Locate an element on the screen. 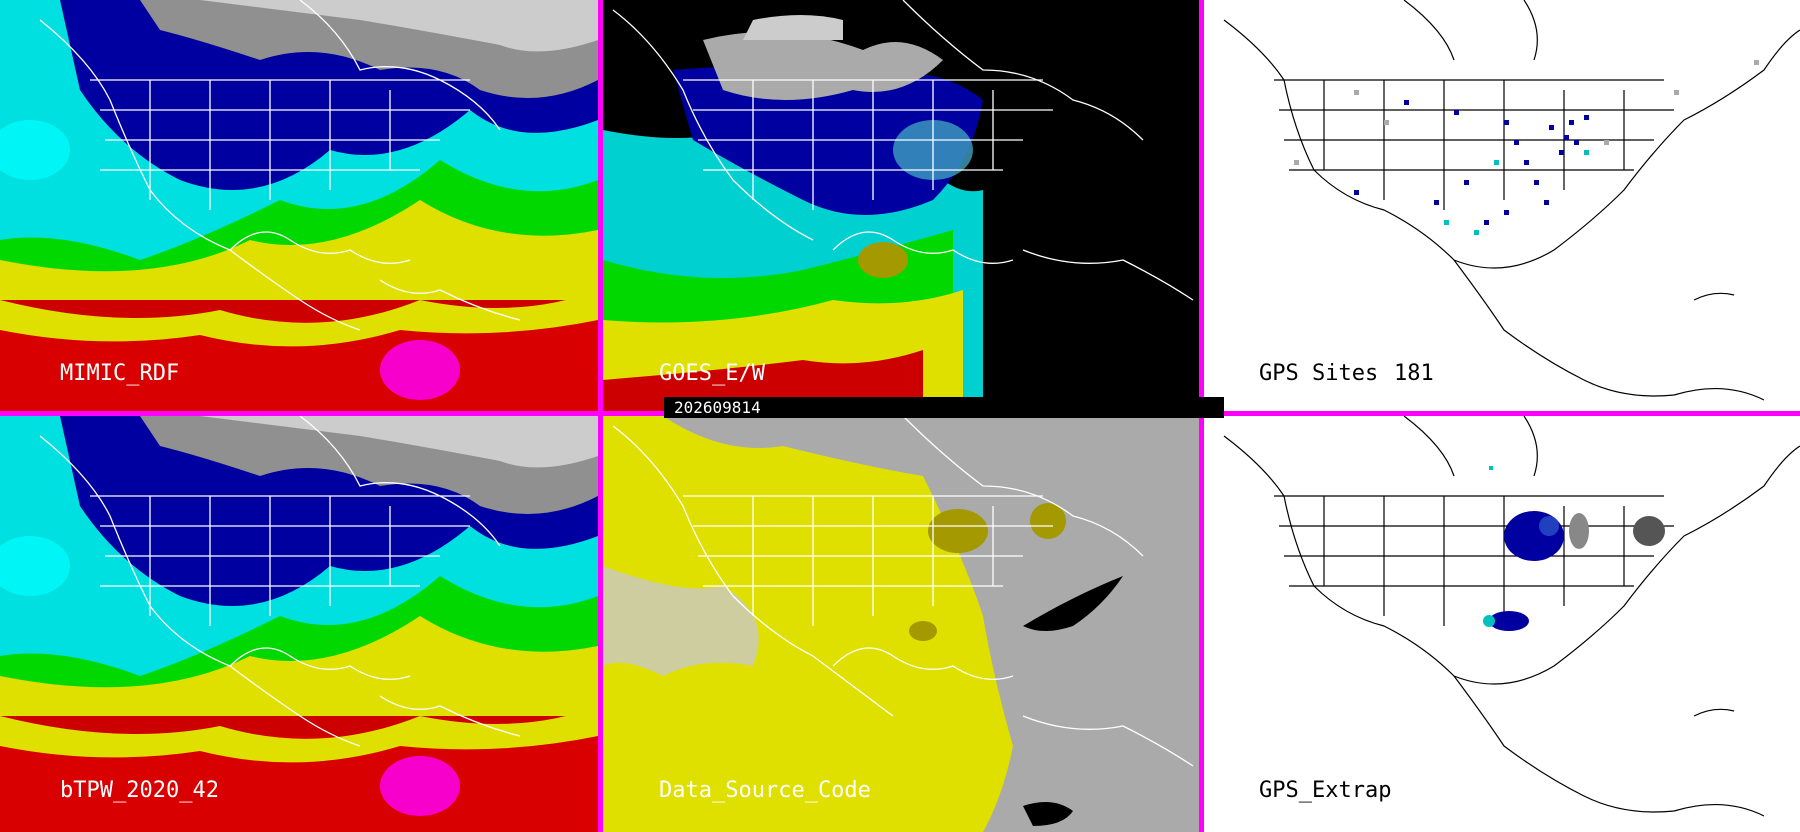  panel-label: GOES_E/W is located at coordinates (712, 373).